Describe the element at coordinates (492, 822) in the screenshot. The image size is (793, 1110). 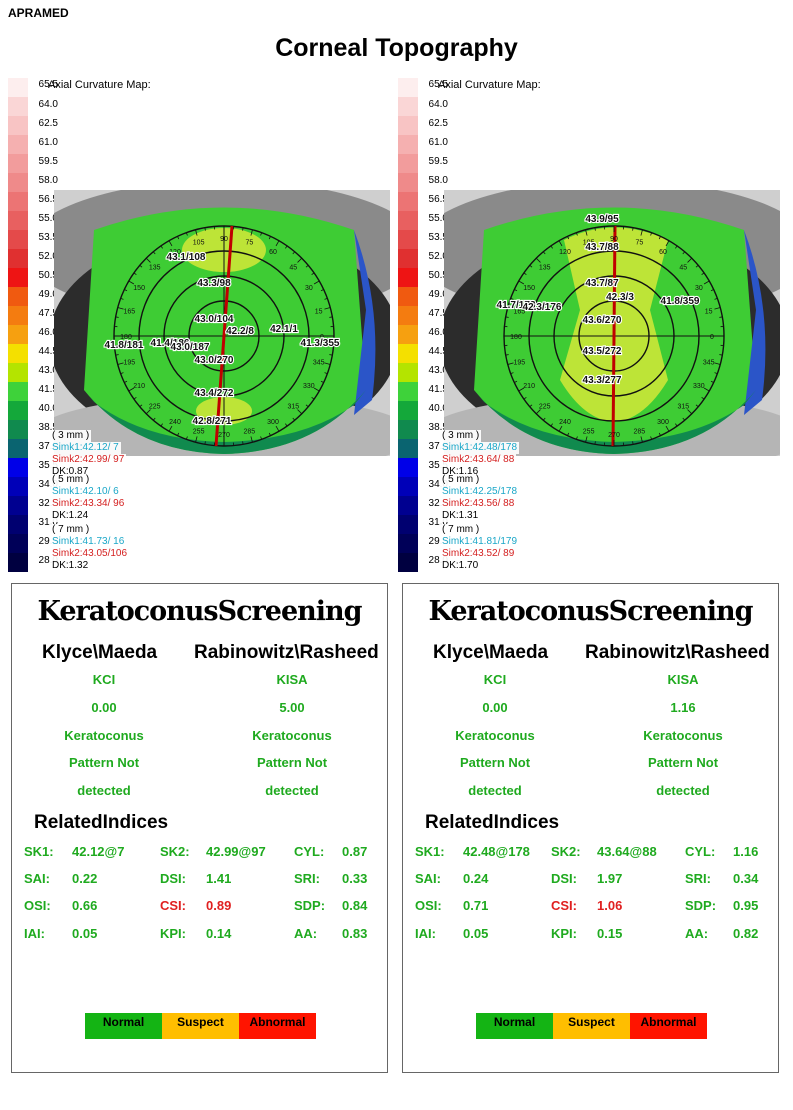
I see `related-indices-title: RelatedIndices` at that location.